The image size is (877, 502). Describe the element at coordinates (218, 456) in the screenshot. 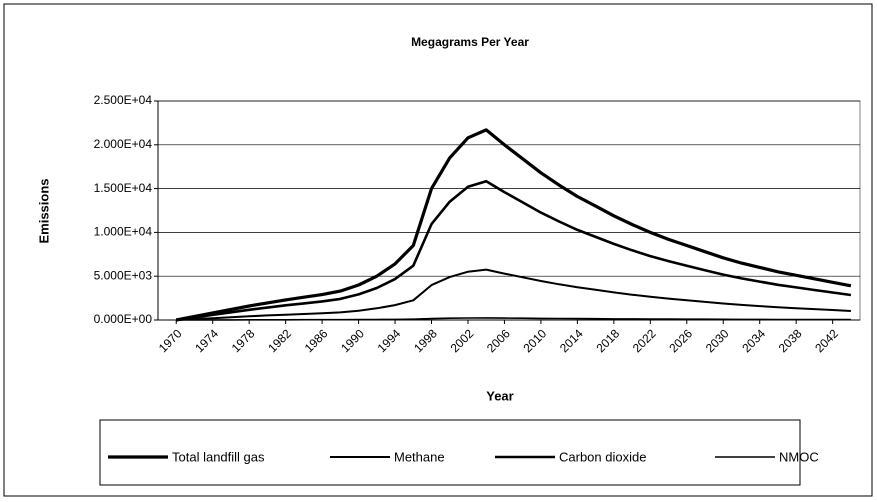

I see `legend-label: Total landfill gas` at that location.